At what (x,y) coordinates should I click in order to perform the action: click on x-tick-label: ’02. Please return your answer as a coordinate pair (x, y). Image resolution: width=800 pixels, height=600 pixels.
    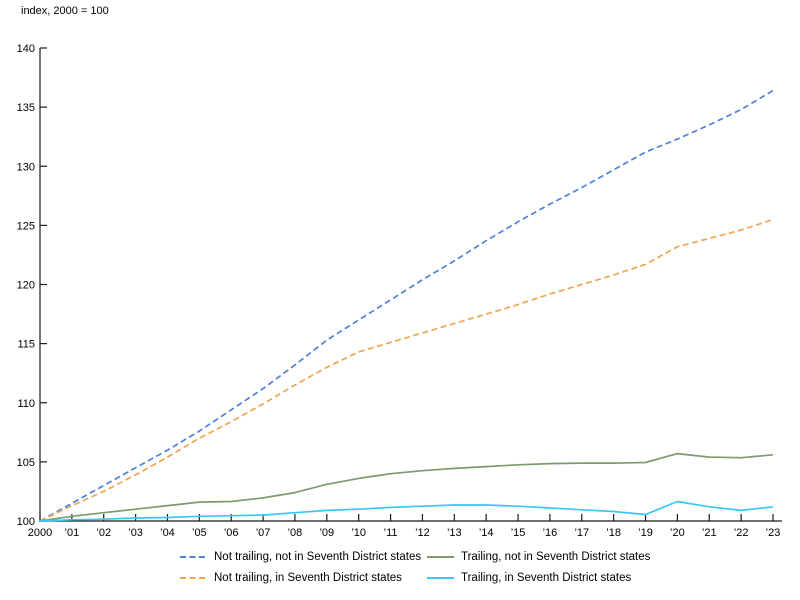
    Looking at the image, I should click on (103, 533).